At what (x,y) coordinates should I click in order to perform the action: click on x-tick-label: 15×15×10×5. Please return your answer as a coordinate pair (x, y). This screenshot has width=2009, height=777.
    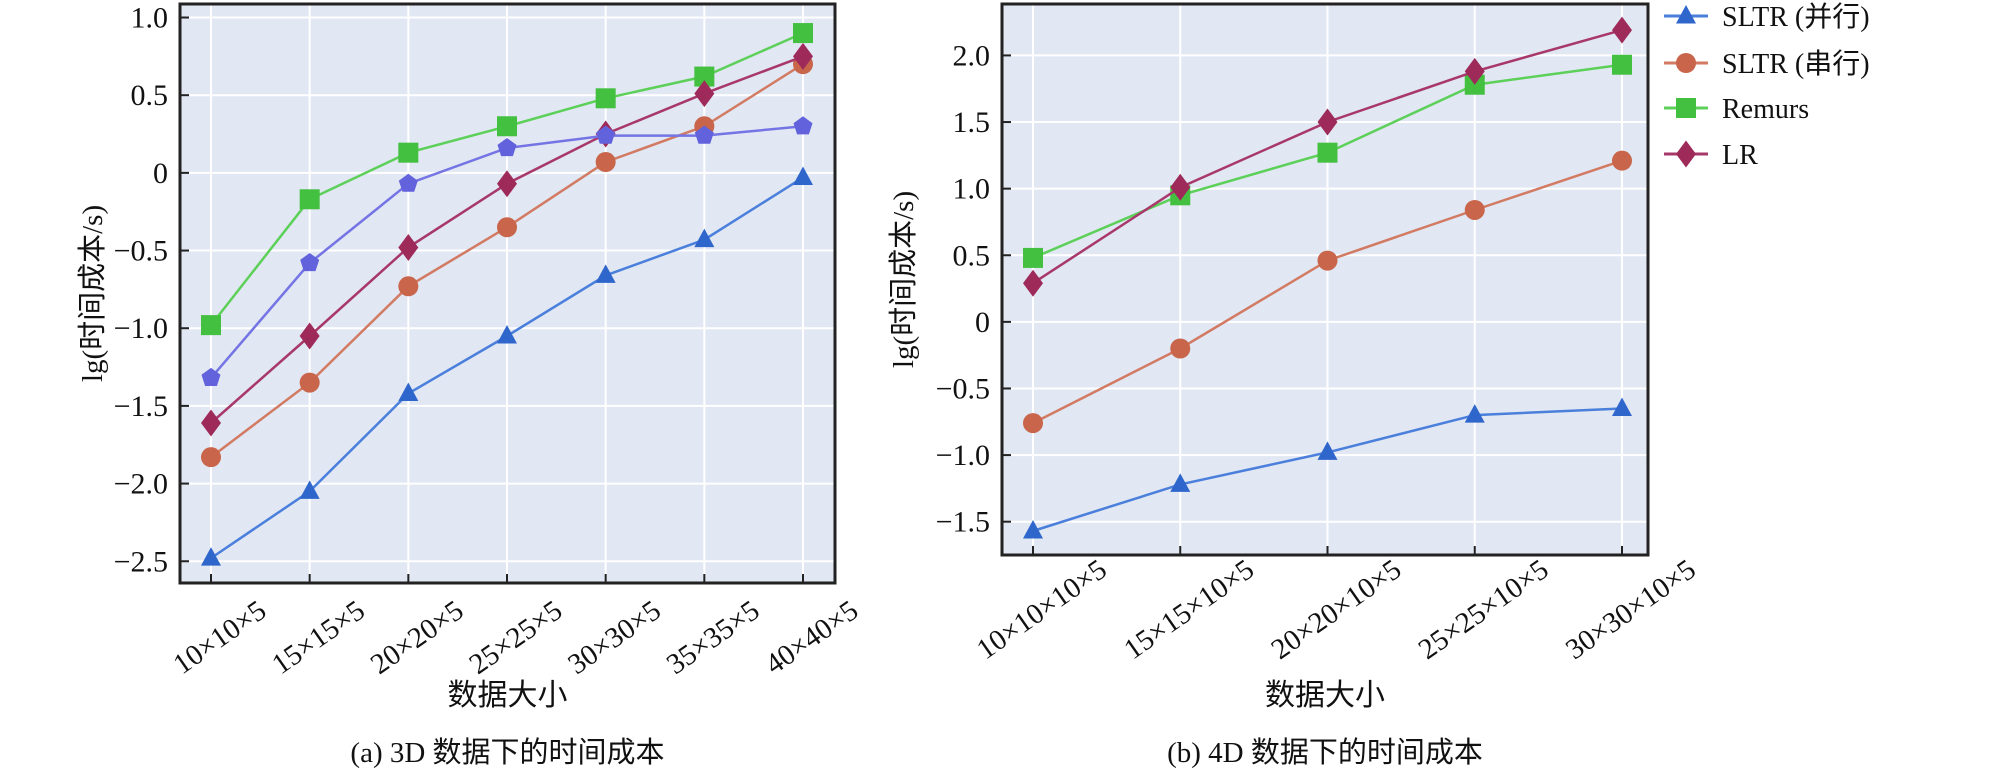
    Looking at the image, I should click on (1189, 609).